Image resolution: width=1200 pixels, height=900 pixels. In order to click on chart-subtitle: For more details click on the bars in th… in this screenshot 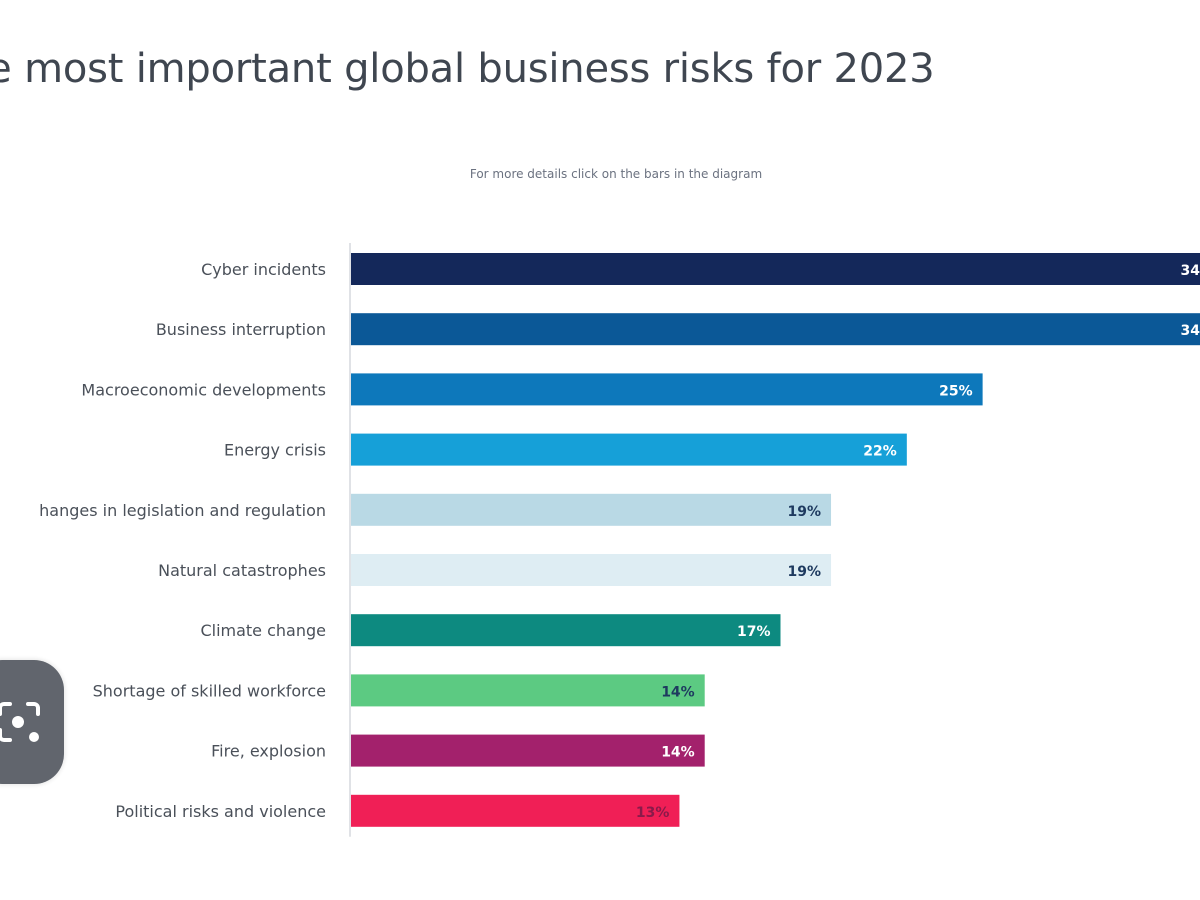, I will do `click(616, 174)`.